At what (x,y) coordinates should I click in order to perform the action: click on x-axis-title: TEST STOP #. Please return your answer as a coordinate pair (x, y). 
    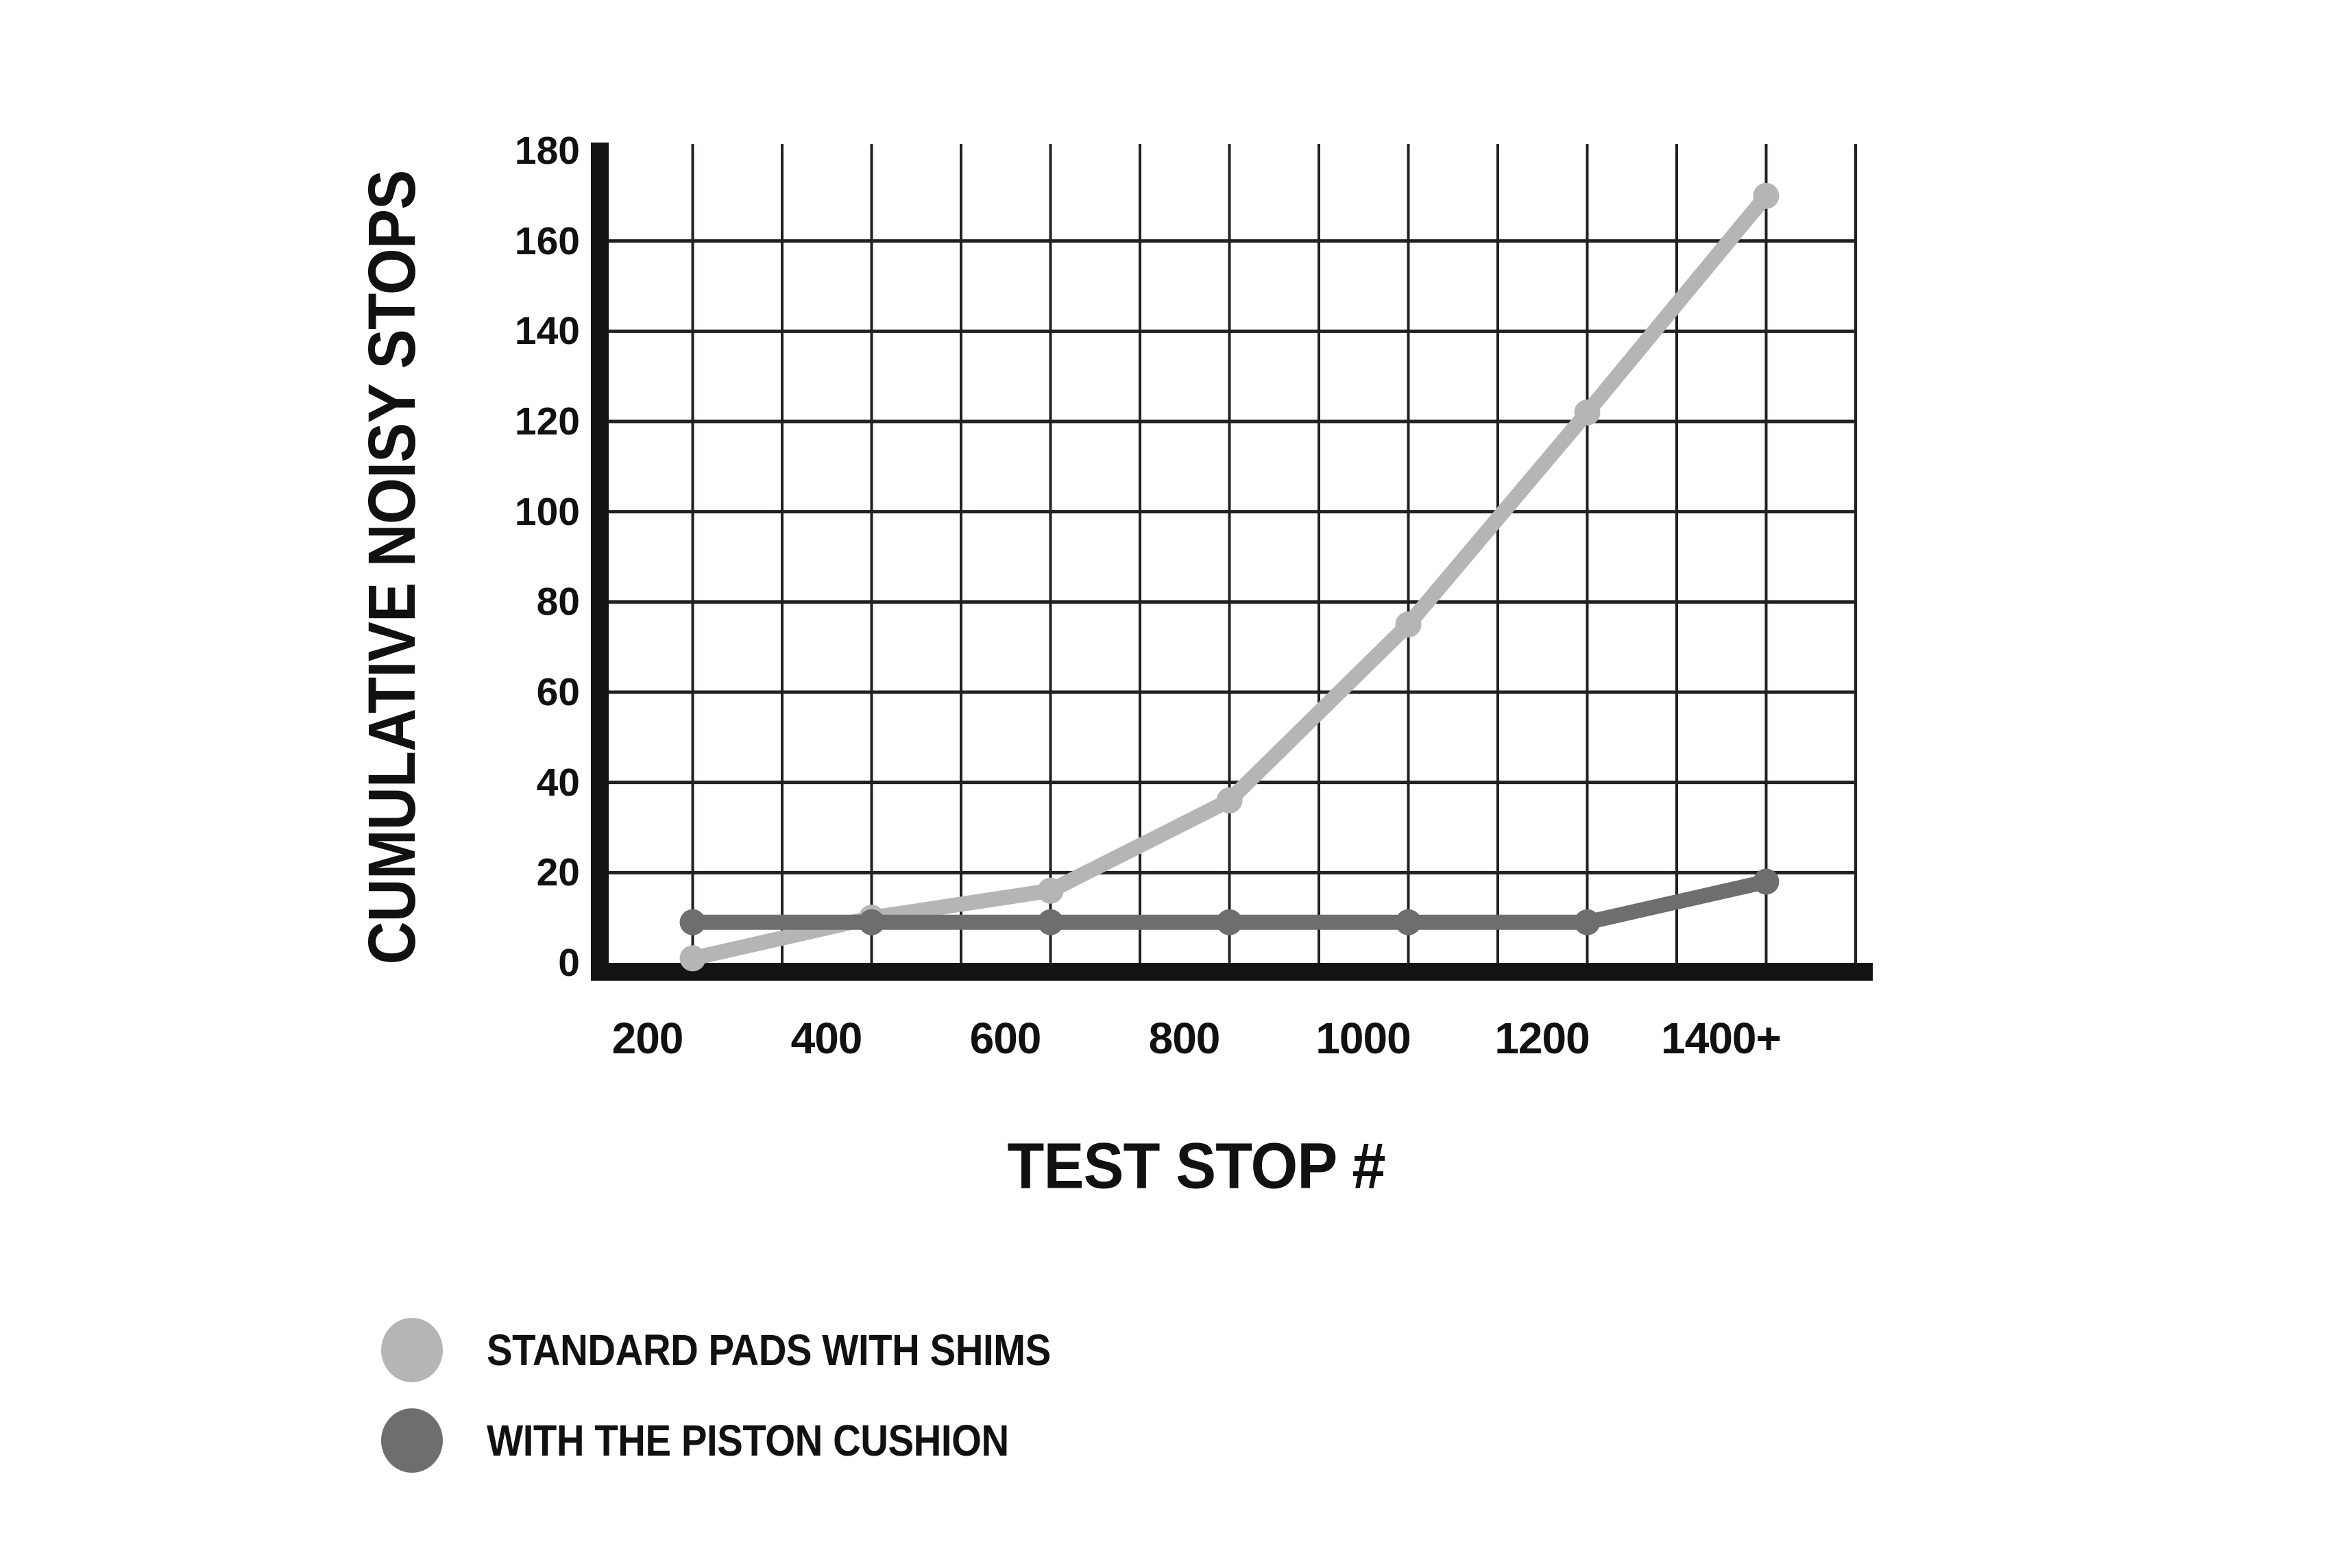
    Looking at the image, I should click on (1196, 1166).